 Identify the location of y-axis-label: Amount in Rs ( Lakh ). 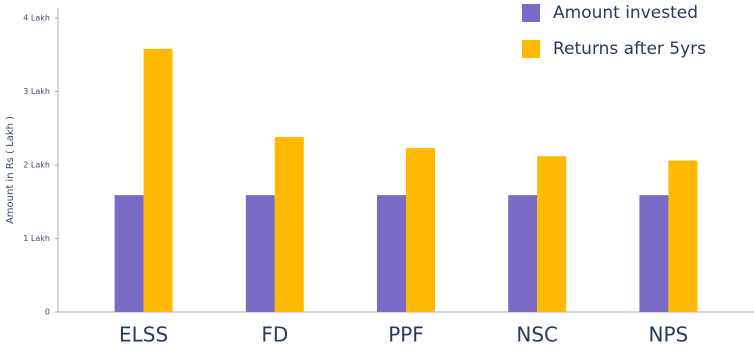
(10, 170).